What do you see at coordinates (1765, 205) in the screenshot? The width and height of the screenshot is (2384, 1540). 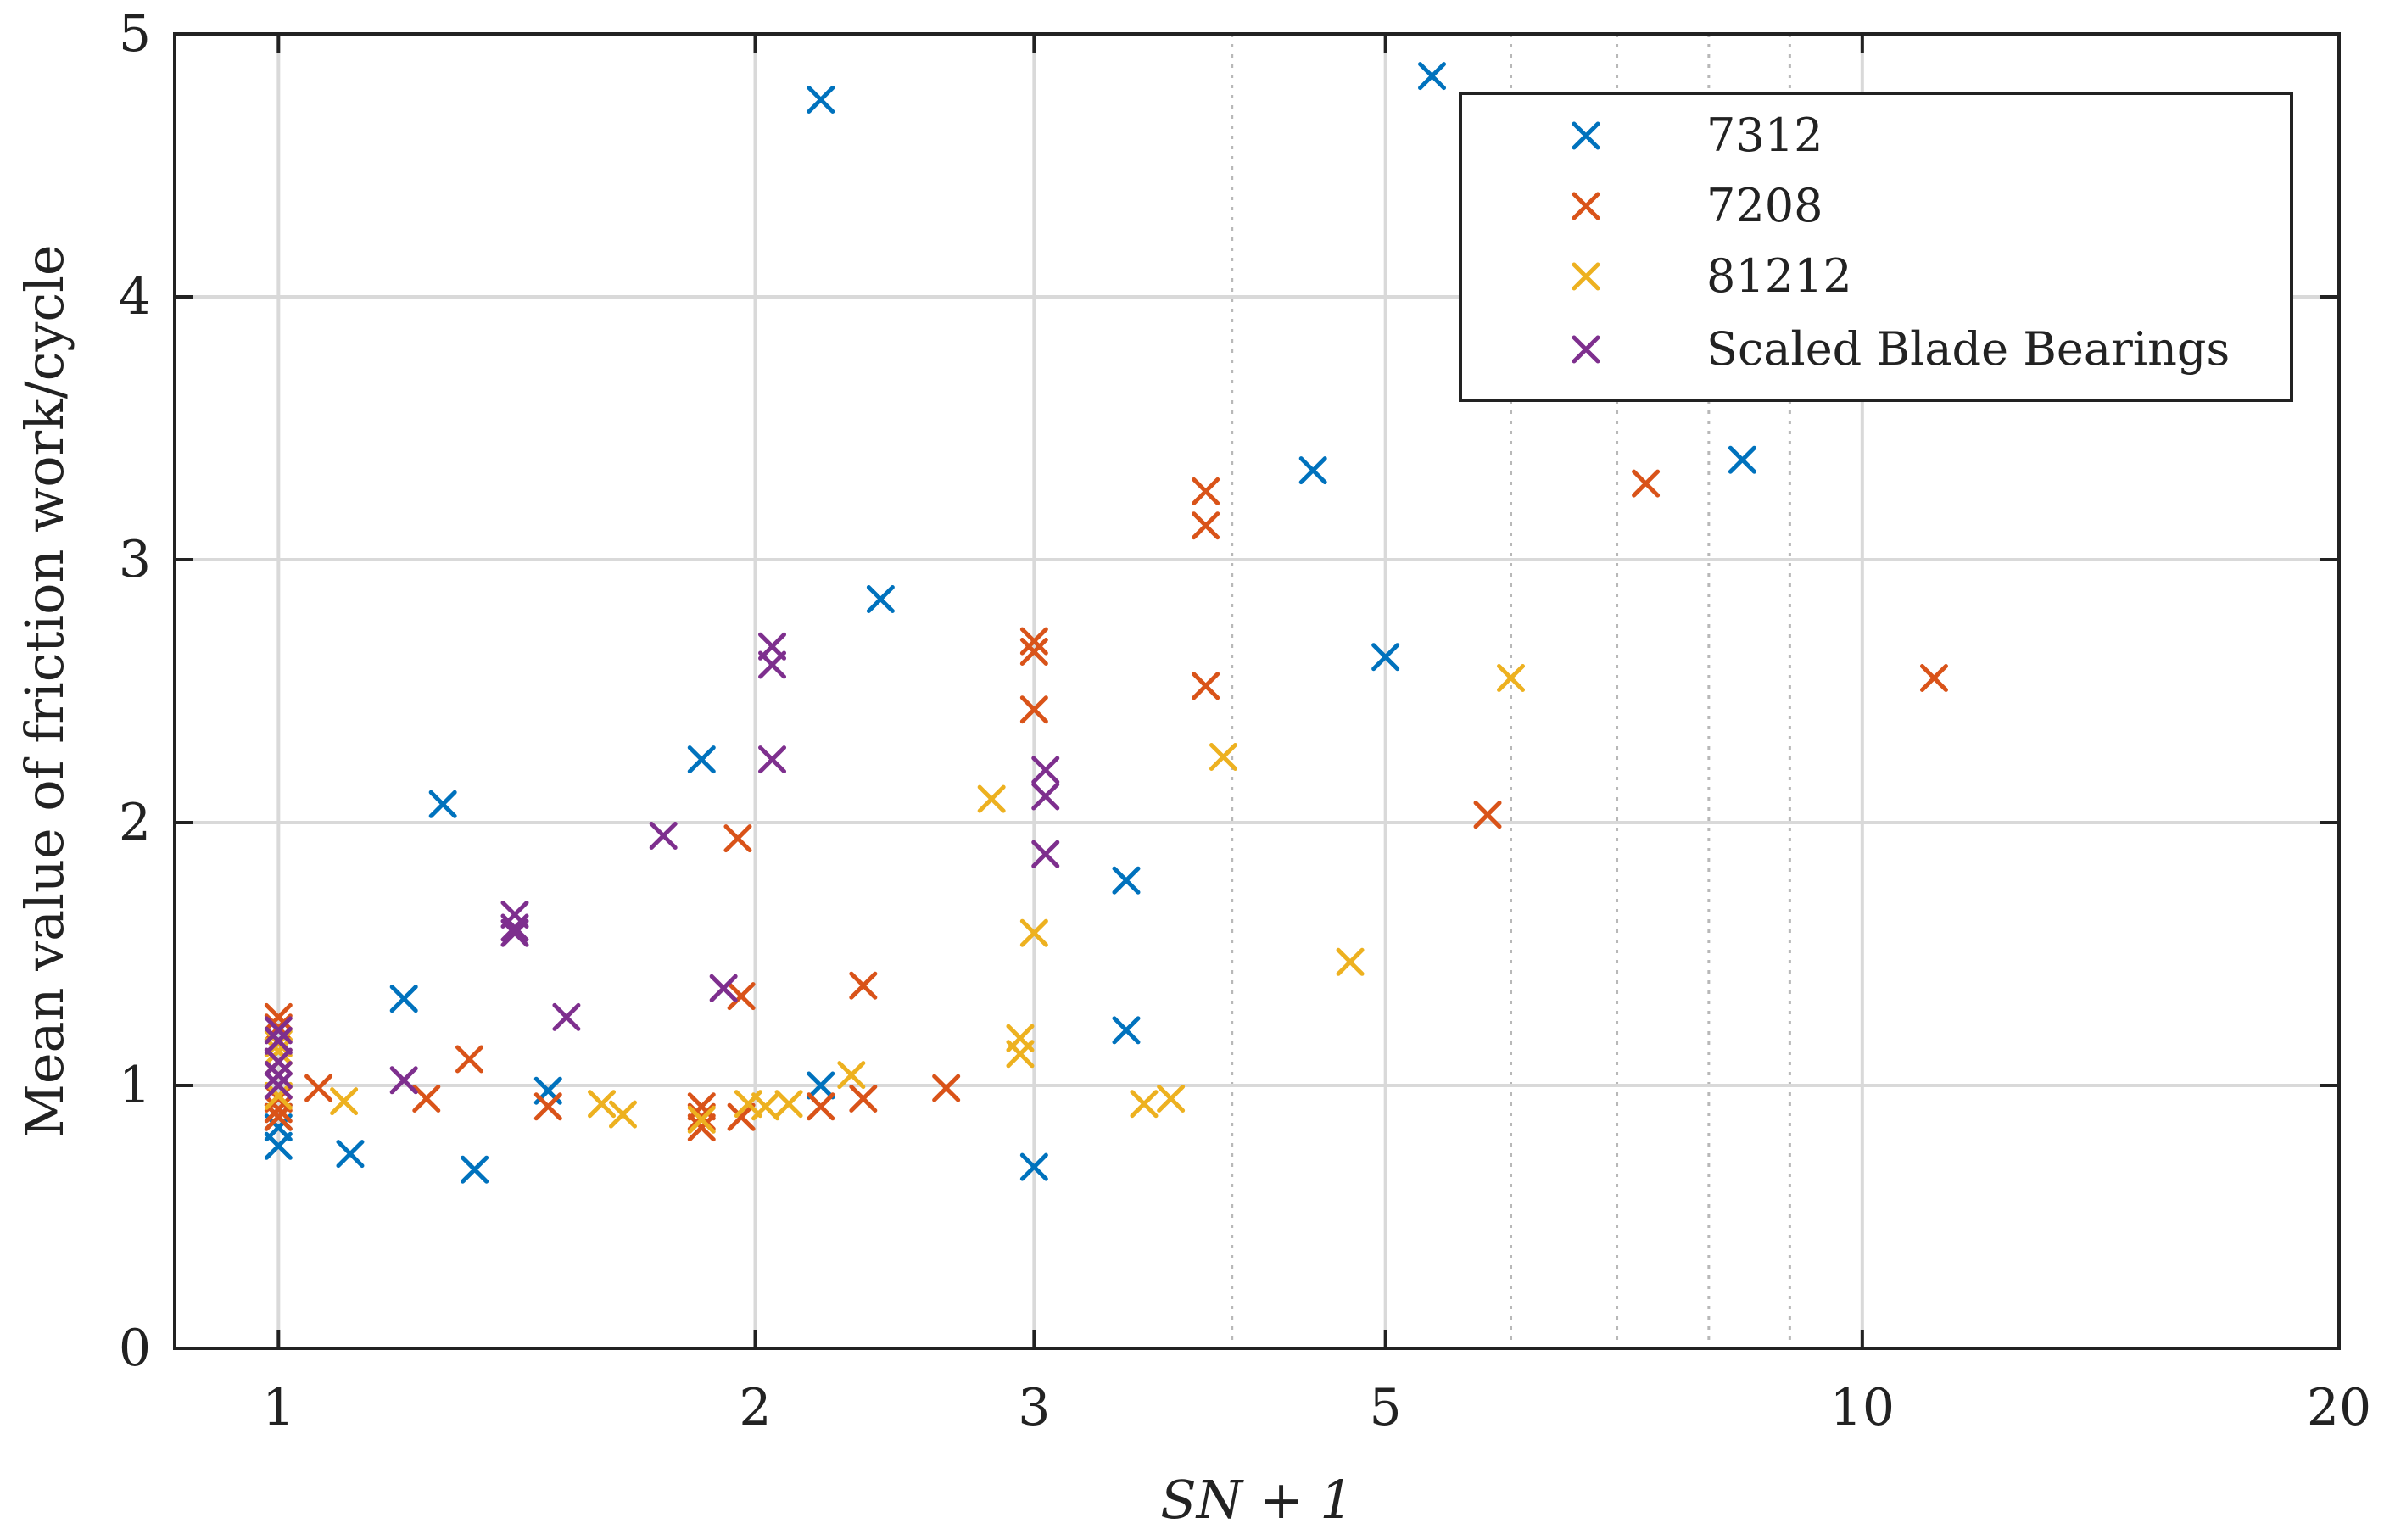 I see `legend-label-7208: 7208` at bounding box center [1765, 205].